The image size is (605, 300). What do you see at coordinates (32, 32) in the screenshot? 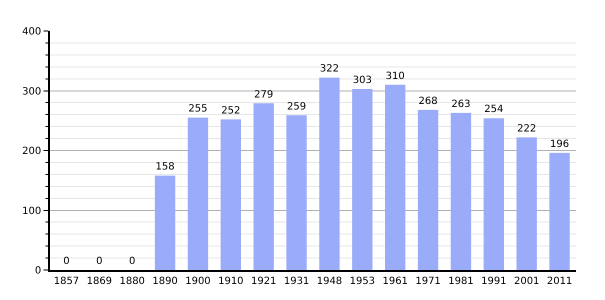
I see `y-tick-label: 400` at bounding box center [32, 32].